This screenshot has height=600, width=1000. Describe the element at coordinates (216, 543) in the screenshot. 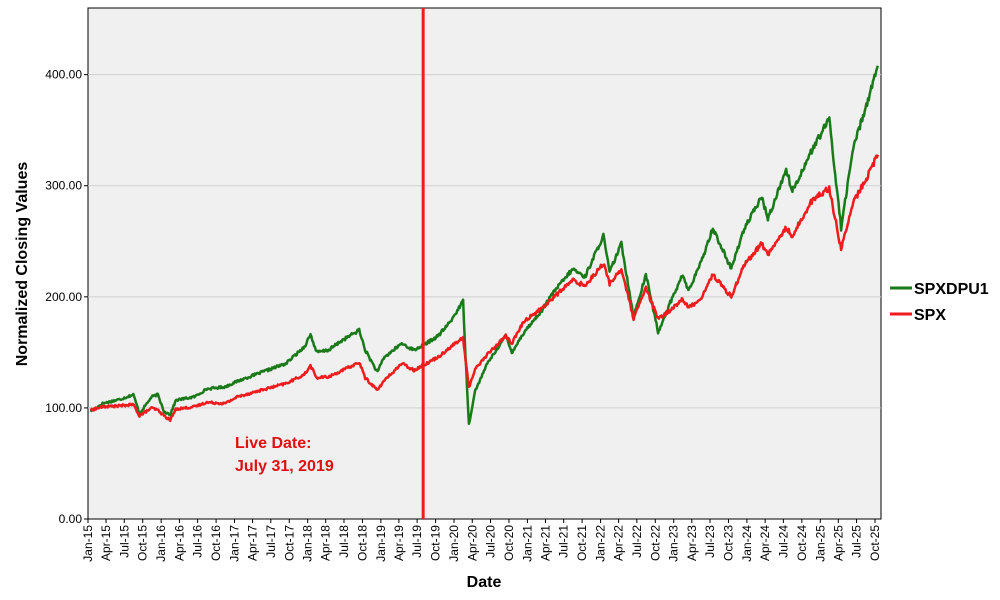

I see `x-tick-label: Oct-16` at that location.